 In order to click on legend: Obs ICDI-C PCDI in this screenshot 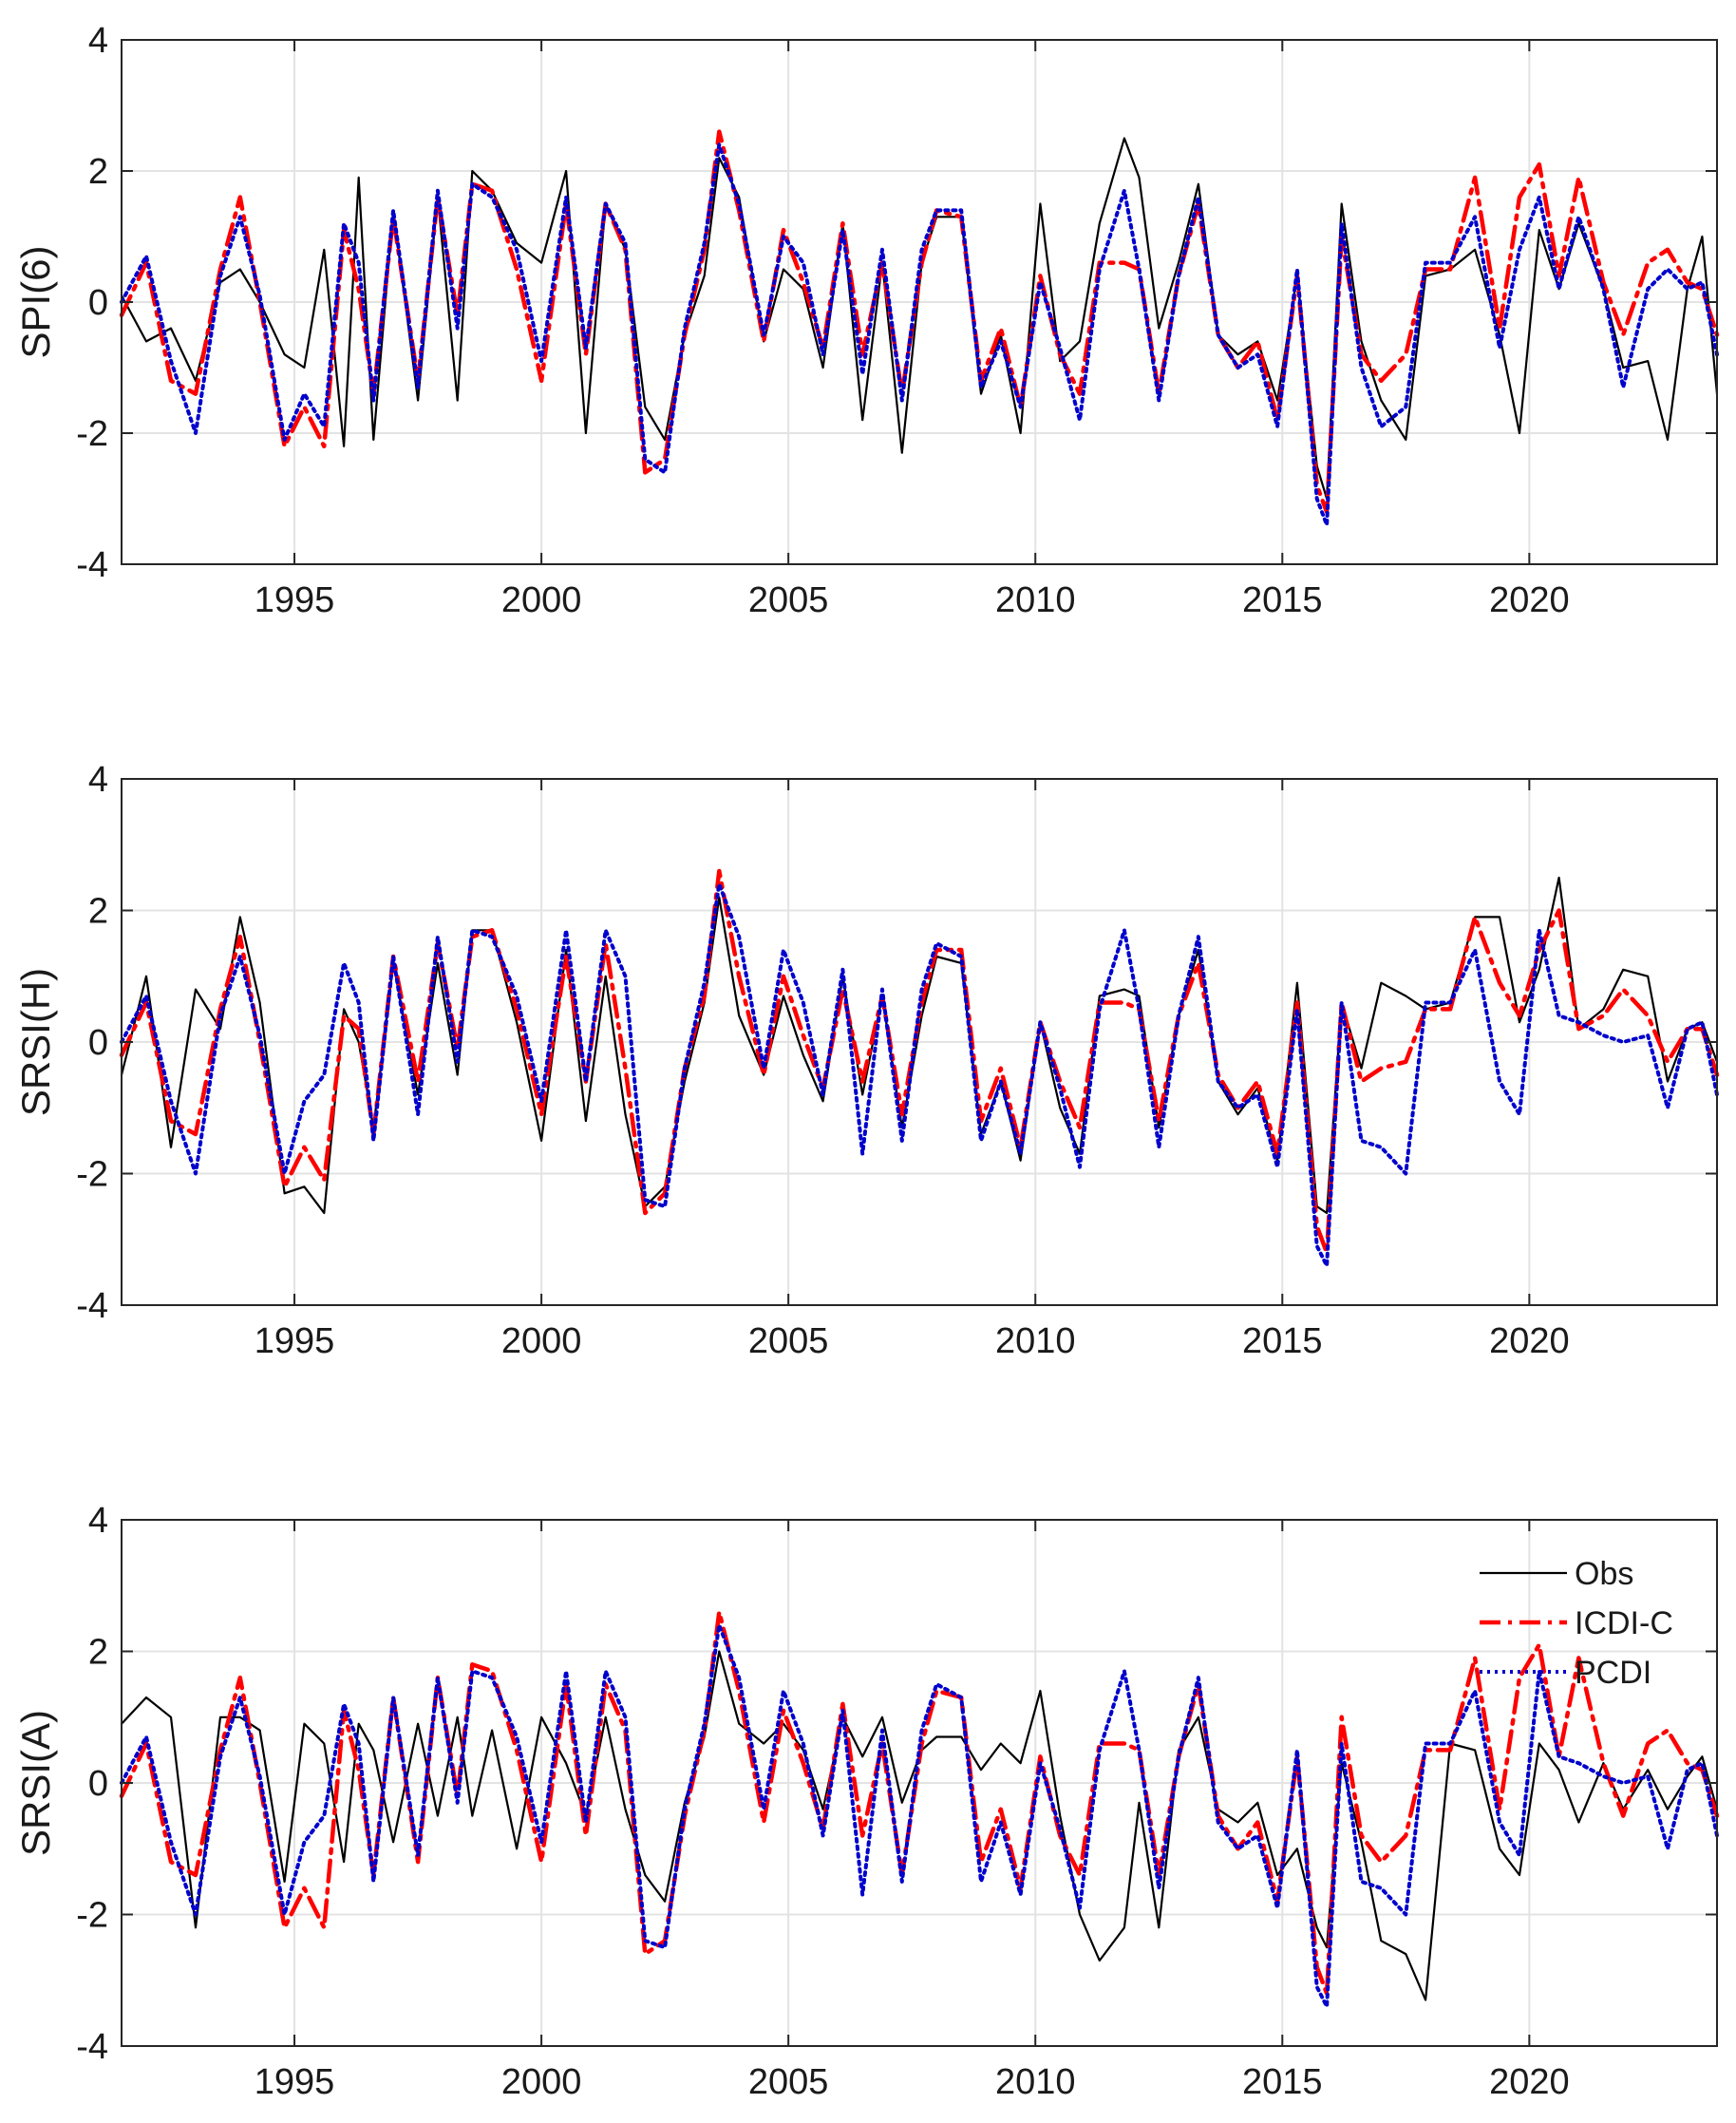, I will do `click(1576, 1623)`.